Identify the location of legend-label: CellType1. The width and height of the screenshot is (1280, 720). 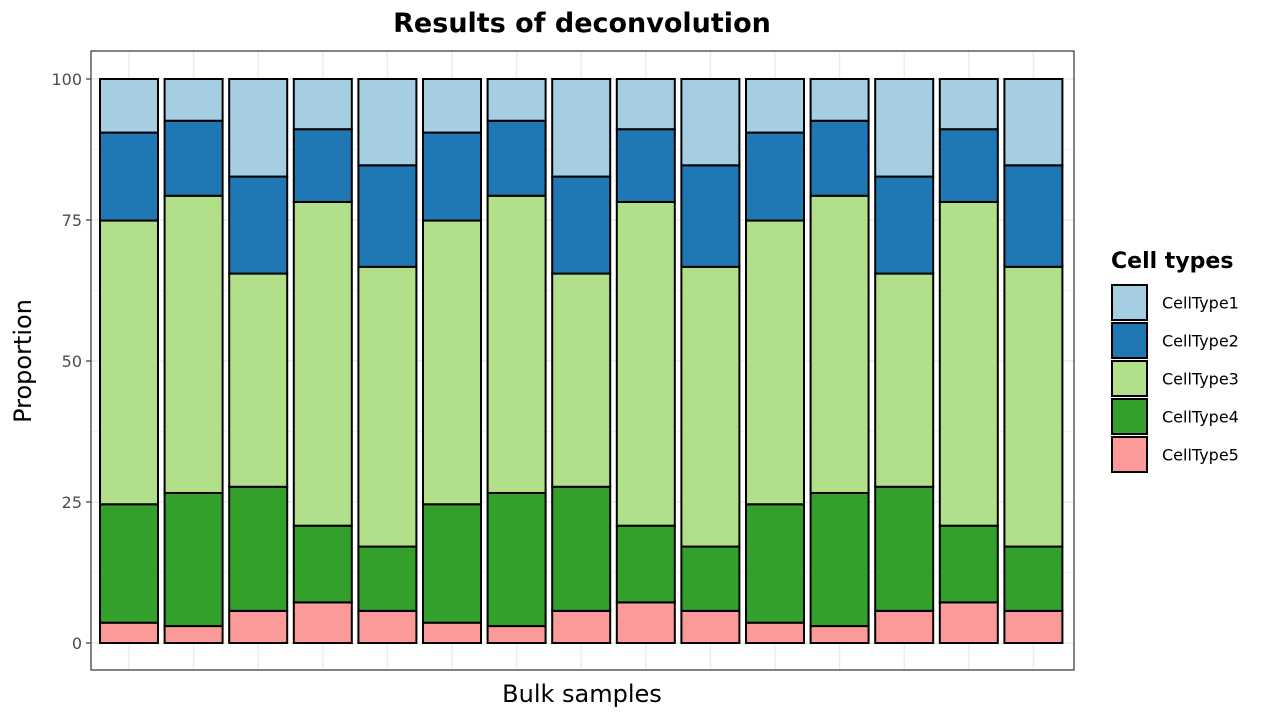
(1200, 303).